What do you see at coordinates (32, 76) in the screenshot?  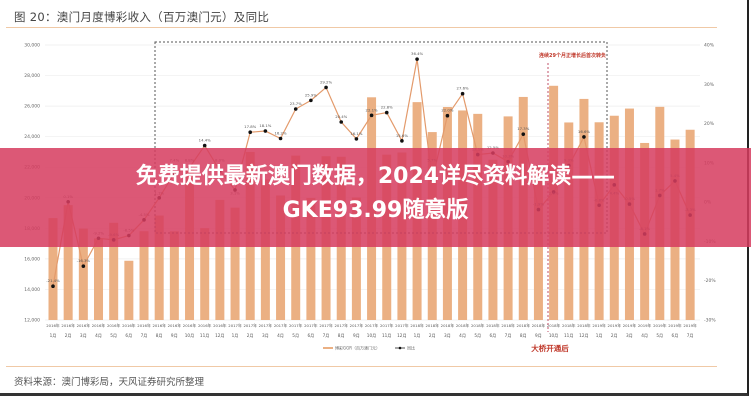 I see `left-axis-tick: 28,000` at bounding box center [32, 76].